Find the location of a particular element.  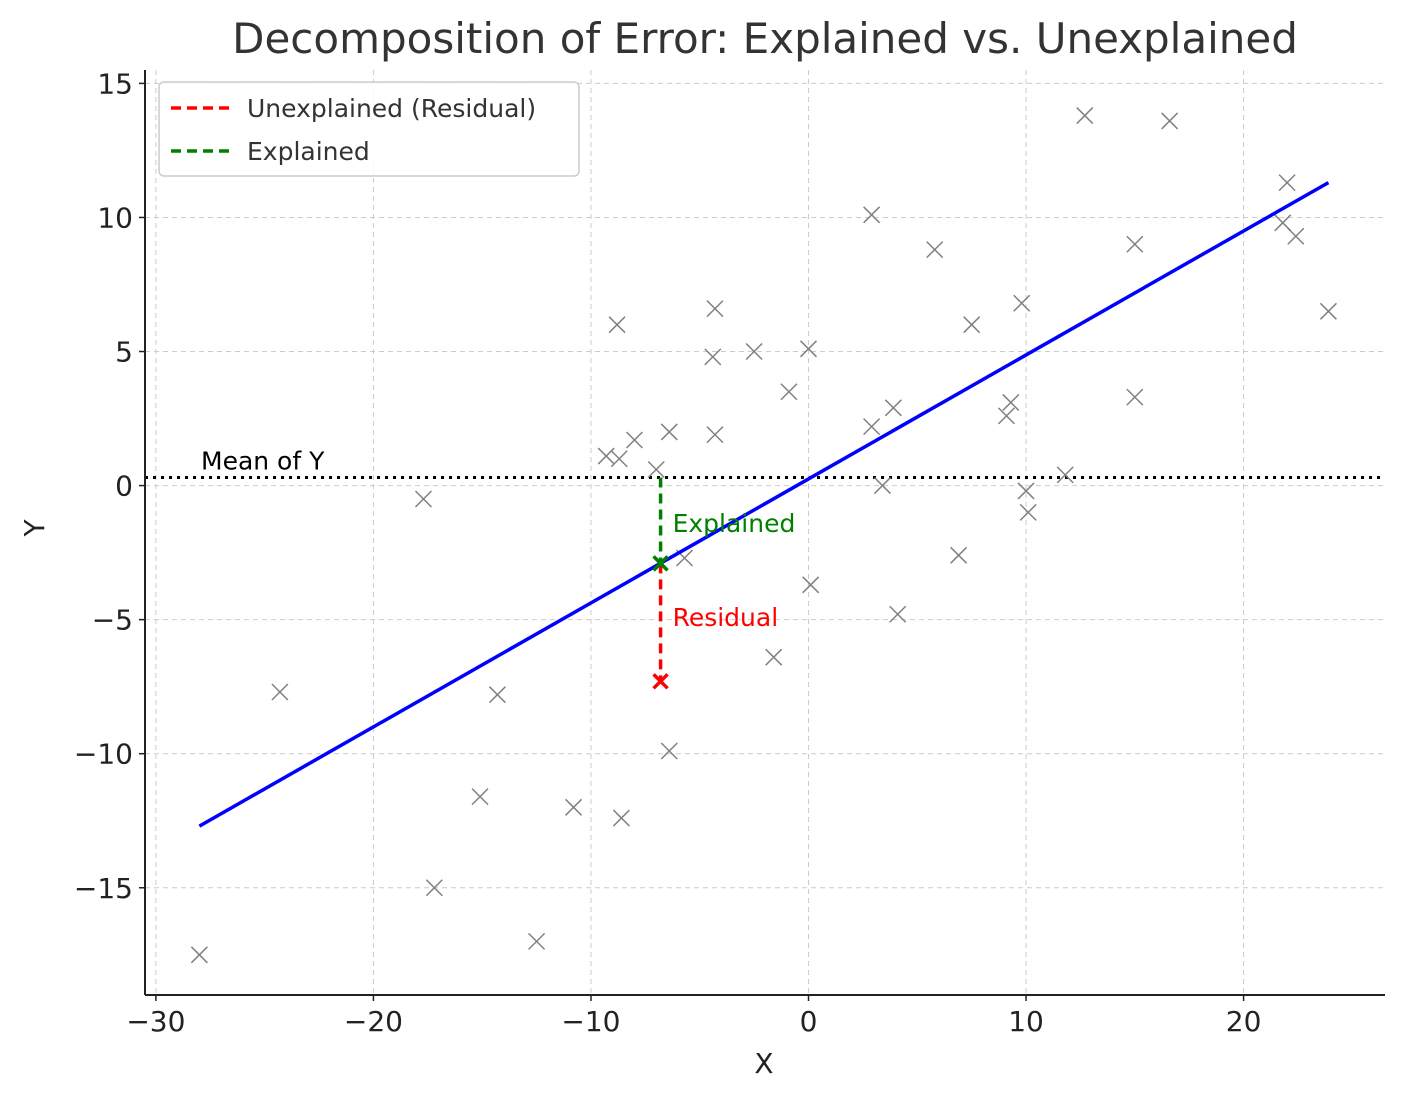

x-tick-label: 0 is located at coordinates (809, 1021).